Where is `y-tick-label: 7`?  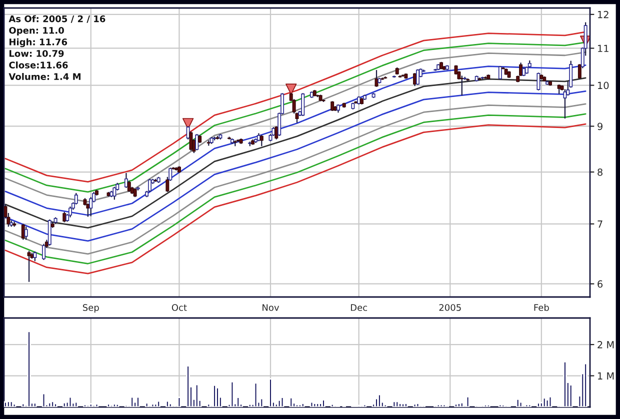 y-tick-label: 7 is located at coordinates (600, 224).